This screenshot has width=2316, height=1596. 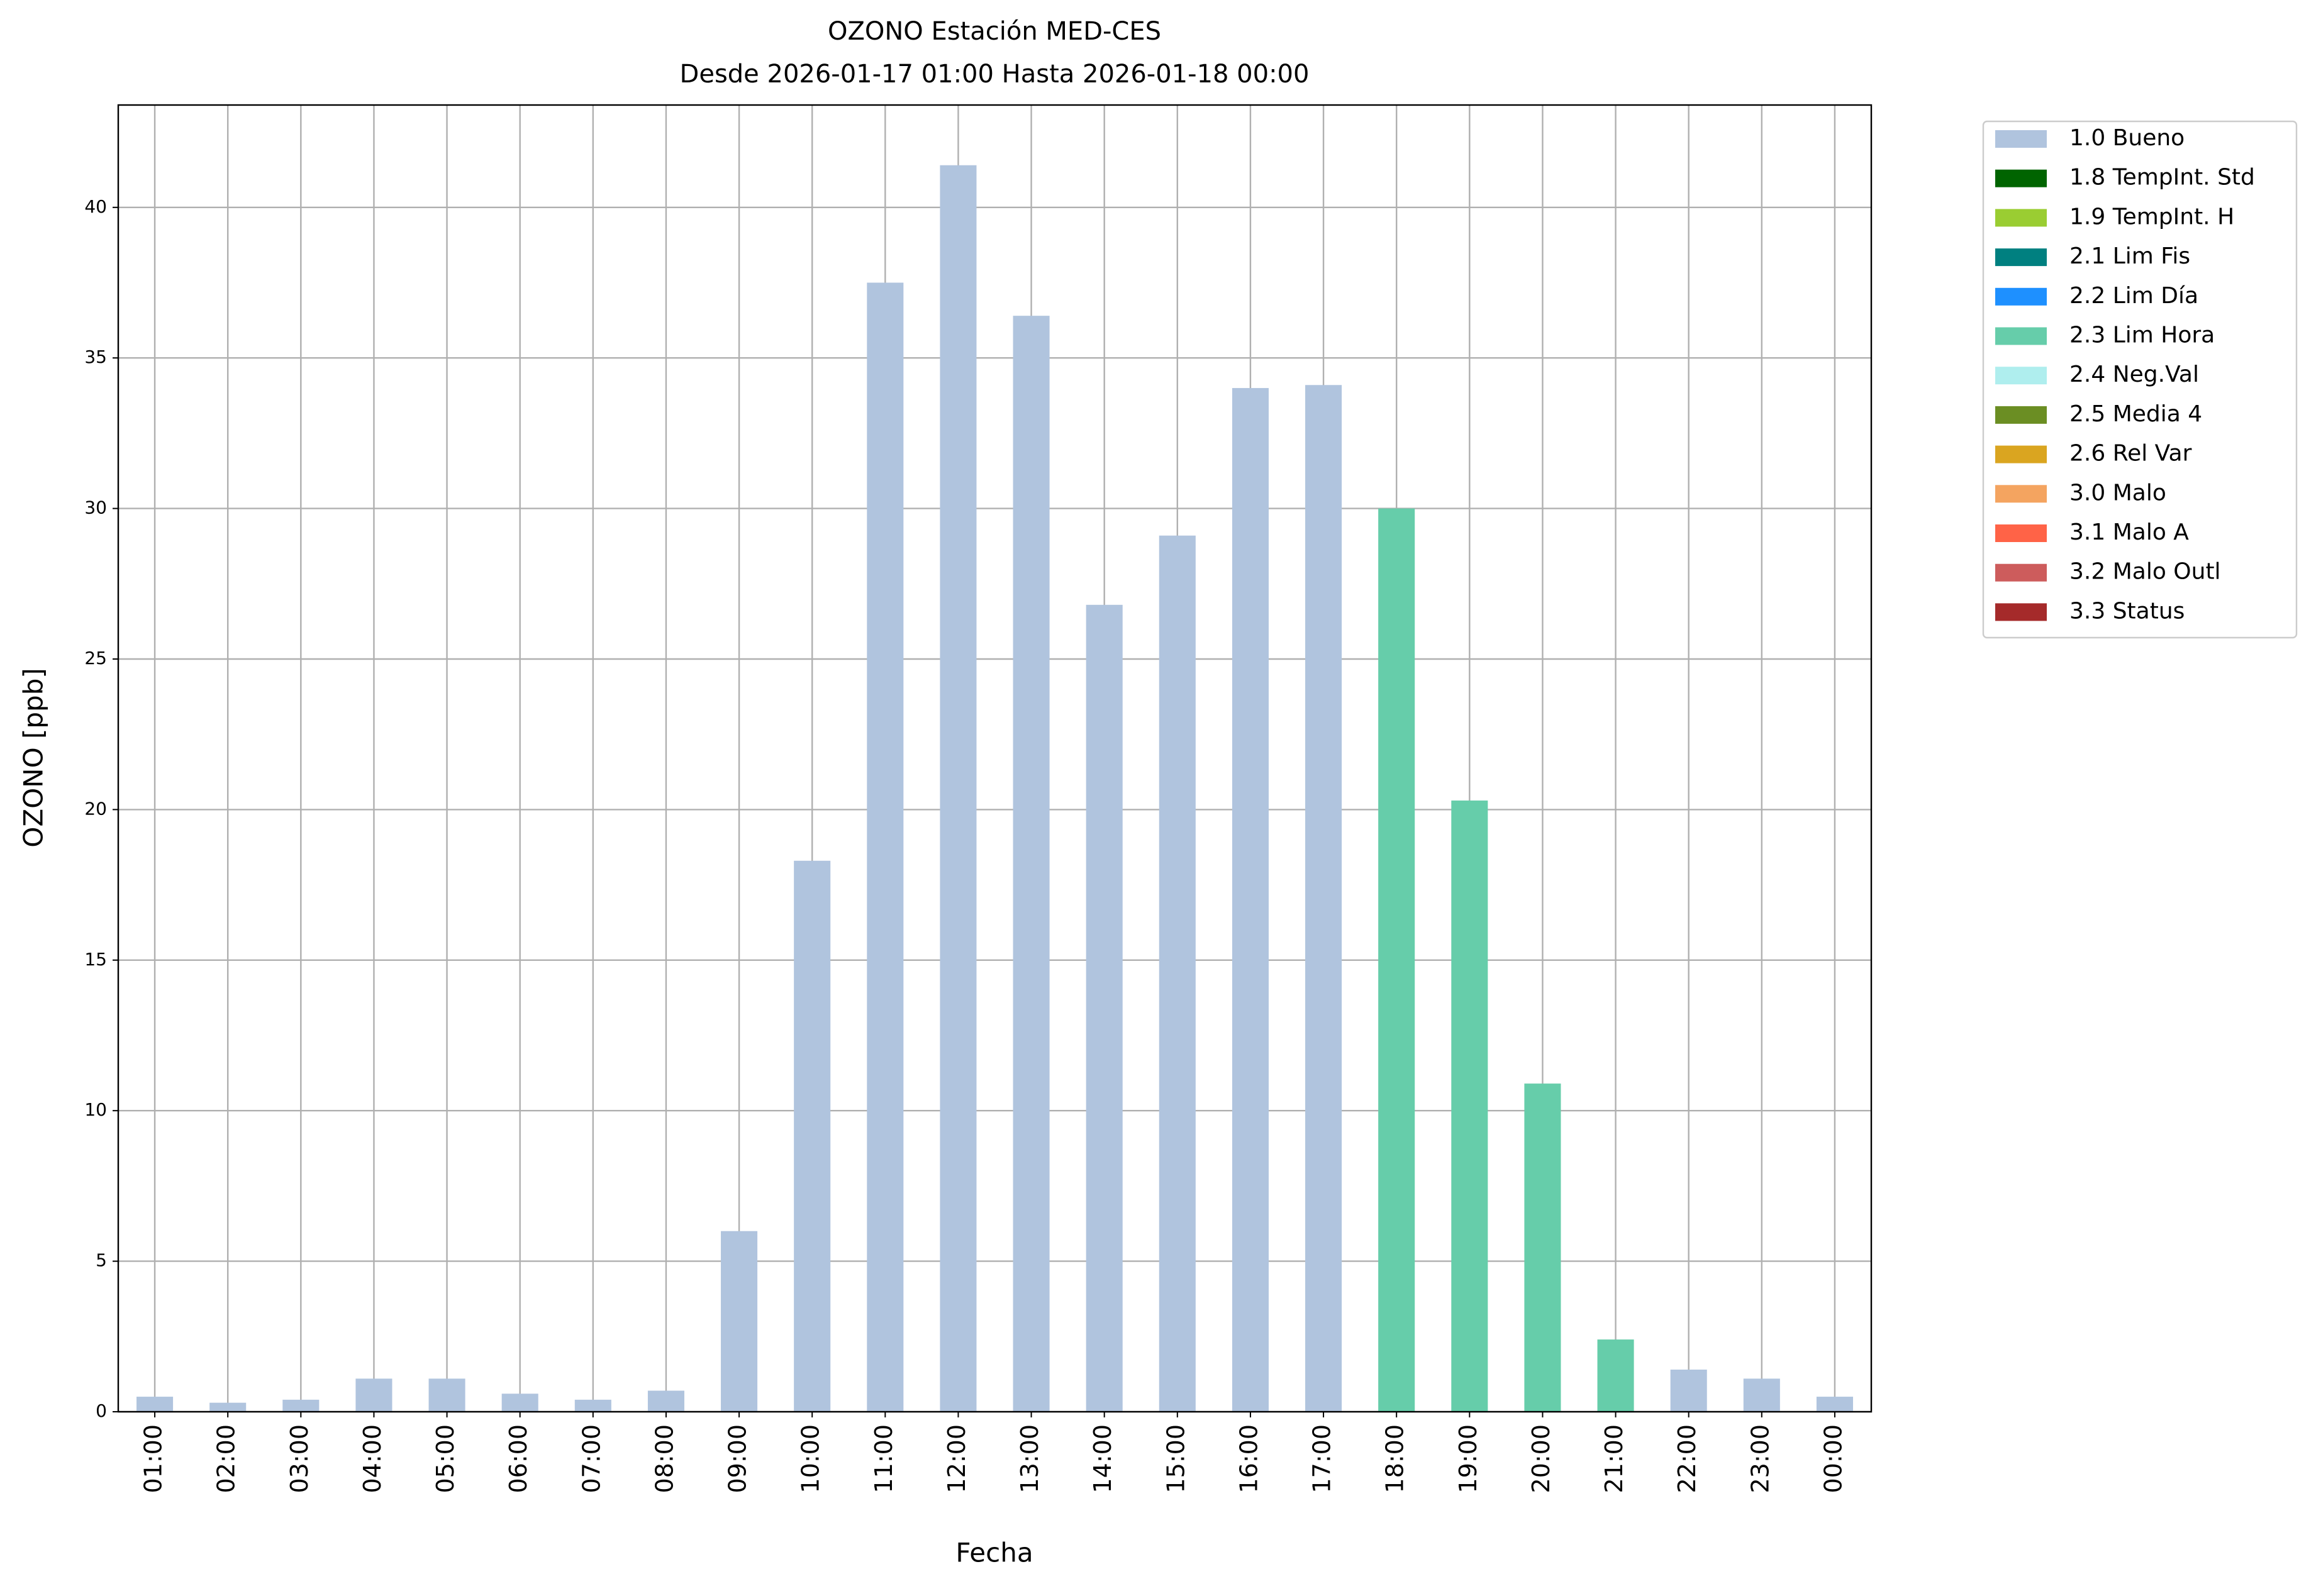 What do you see at coordinates (2129, 256) in the screenshot?
I see `legend-label: 2.1 Lim Fis` at bounding box center [2129, 256].